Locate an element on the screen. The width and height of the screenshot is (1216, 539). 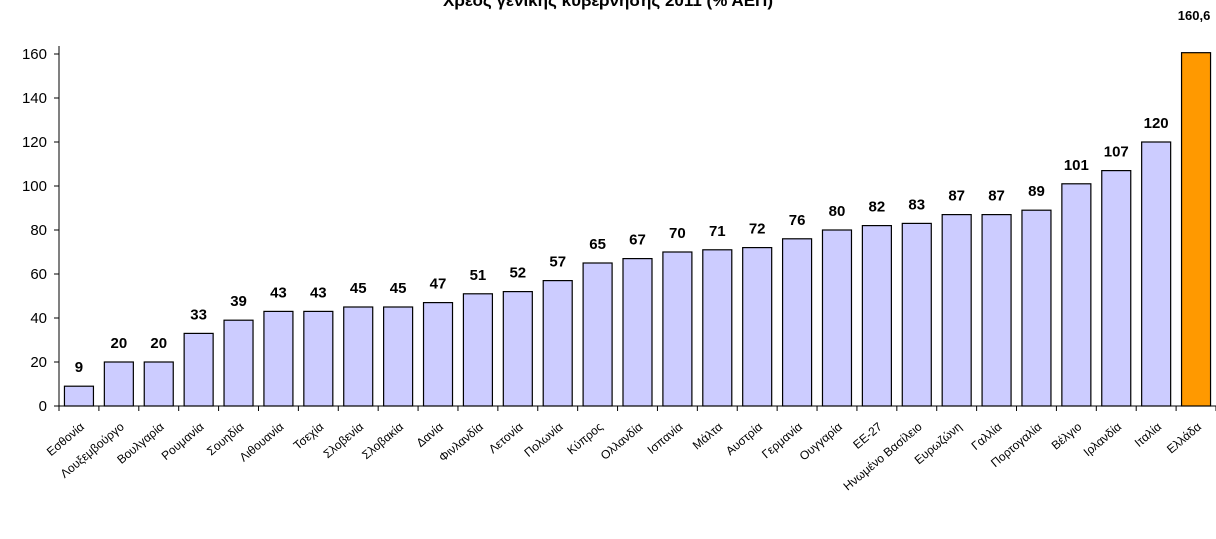
category-label: Αυστρία is located at coordinates (744, 439).